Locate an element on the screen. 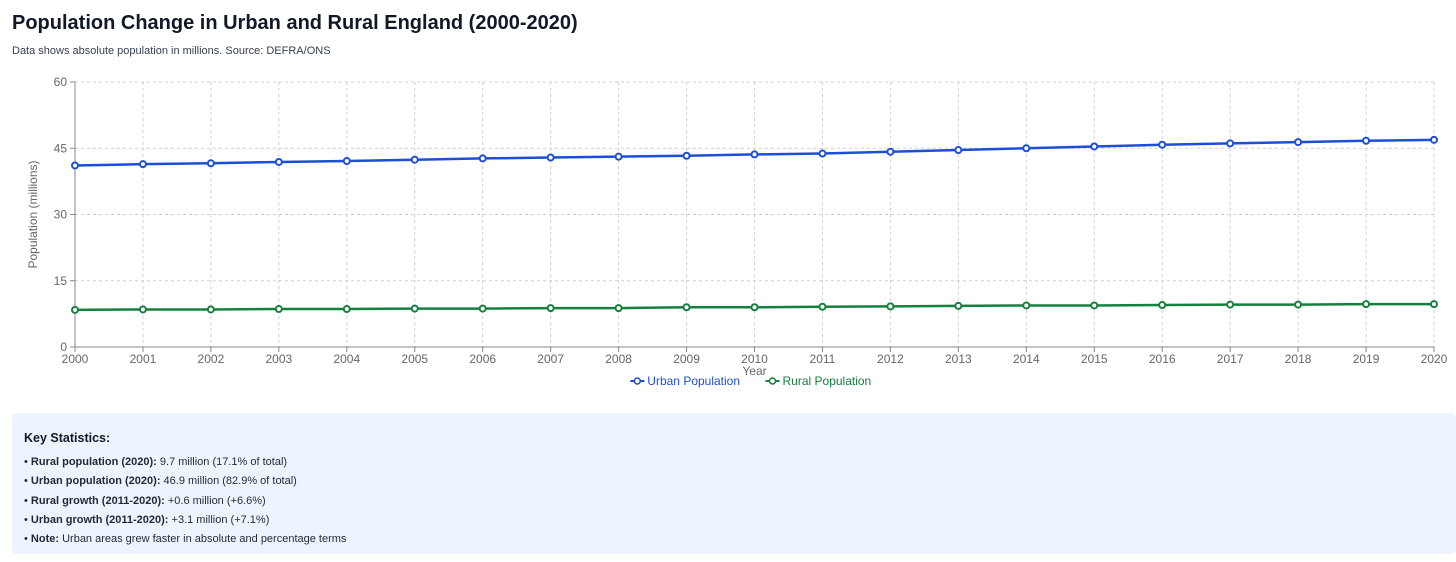 This screenshot has width=1456, height=562. x-tick-label: 2010 is located at coordinates (754, 359).